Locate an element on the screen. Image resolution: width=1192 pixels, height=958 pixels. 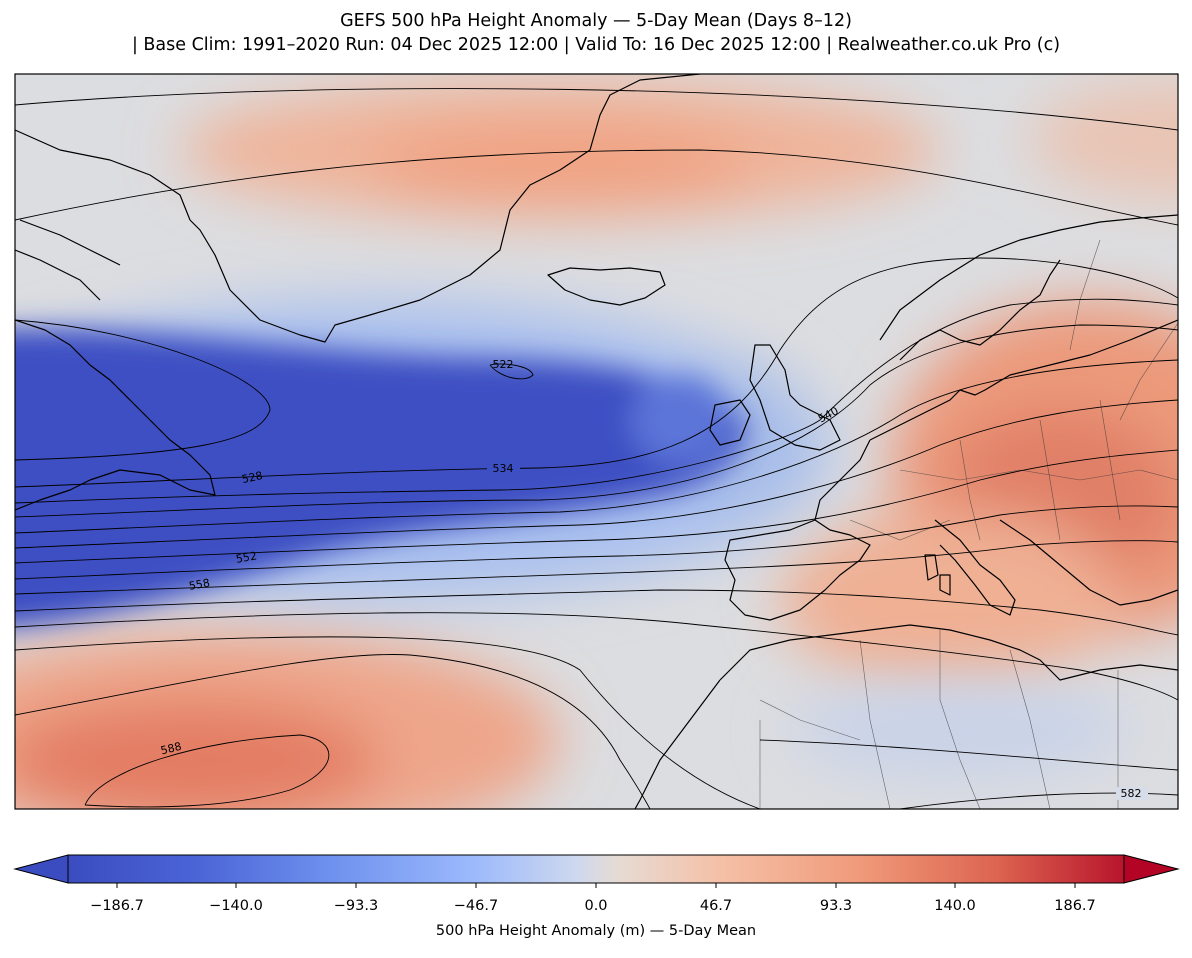
contour-label-582: 582 is located at coordinates (1131, 793).